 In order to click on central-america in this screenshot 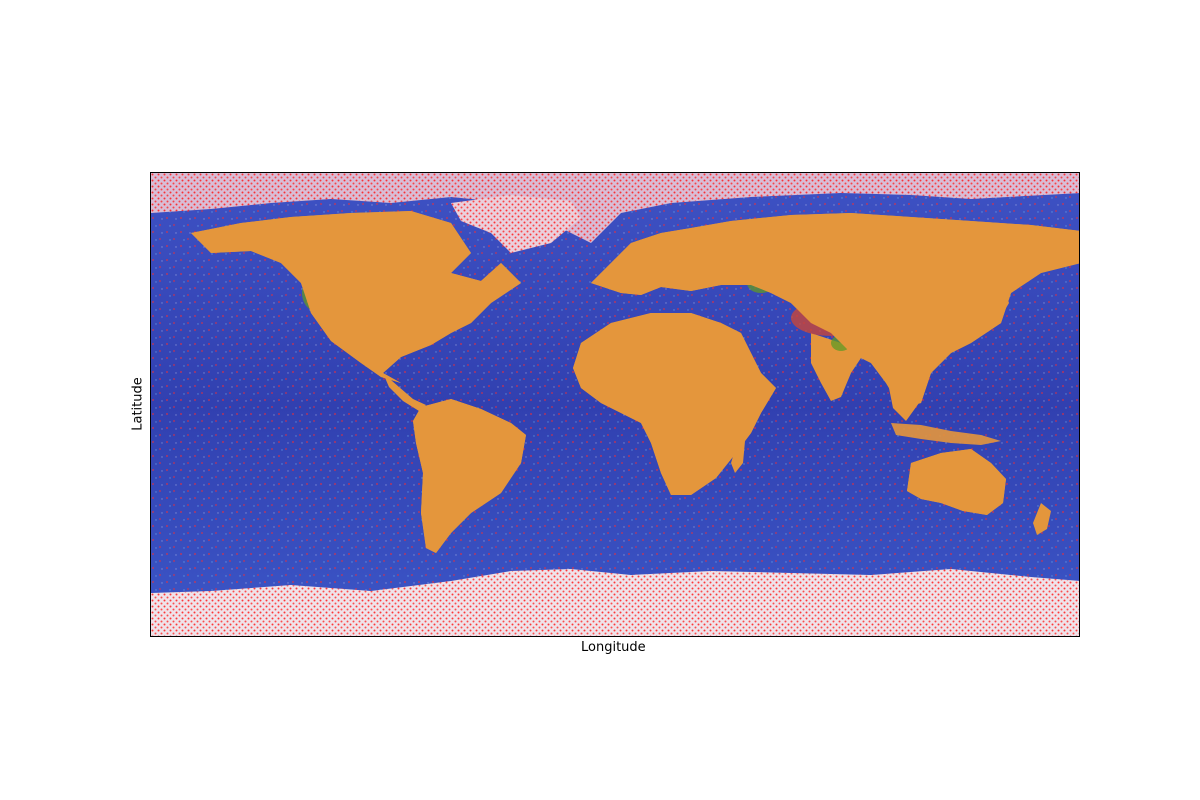, I will do `click(404, 392)`.